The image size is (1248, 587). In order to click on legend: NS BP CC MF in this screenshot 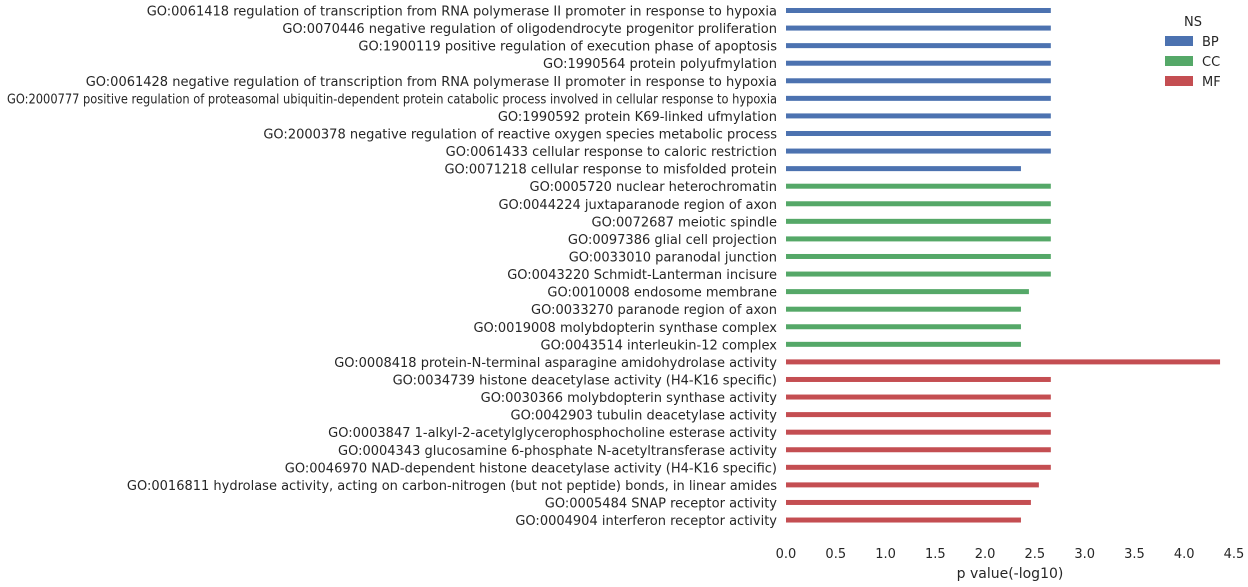, I will do `click(1193, 52)`.